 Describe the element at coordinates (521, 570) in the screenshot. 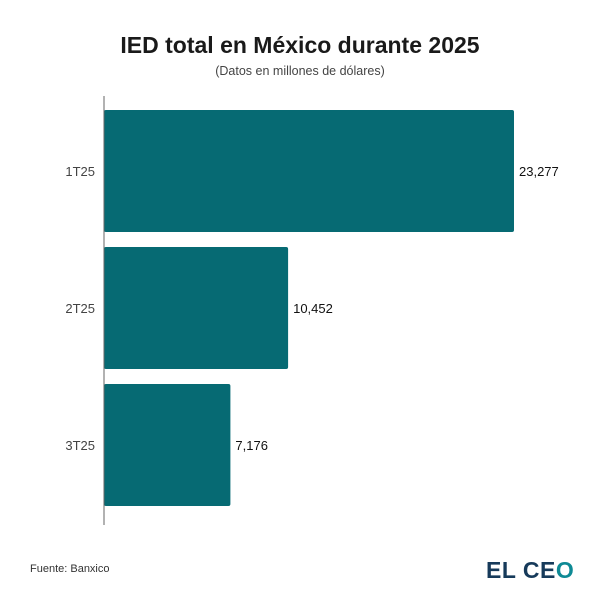

I see `logo-text: EL CE` at that location.